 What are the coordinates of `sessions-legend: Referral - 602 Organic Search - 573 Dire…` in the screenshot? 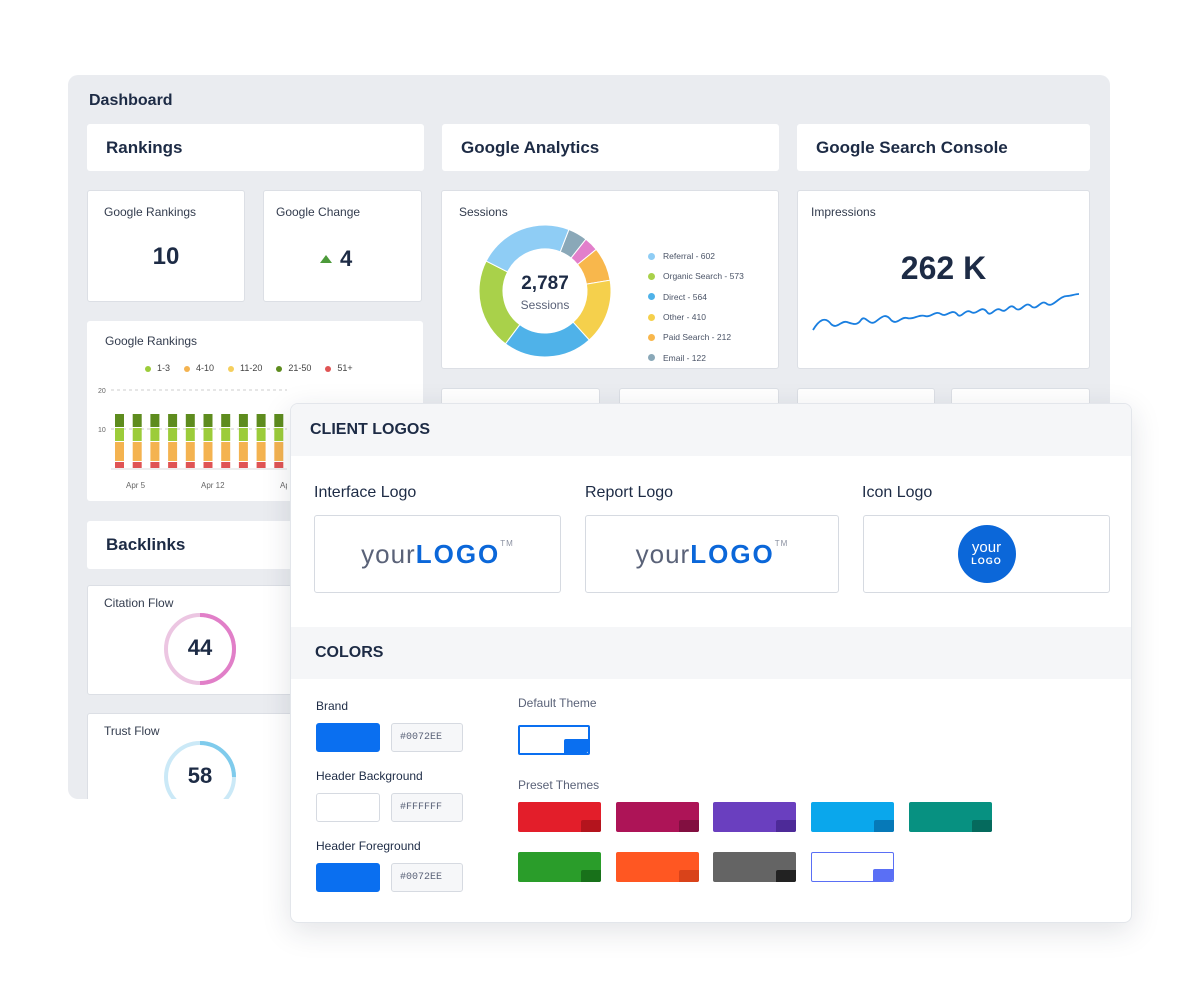 It's located at (696, 307).